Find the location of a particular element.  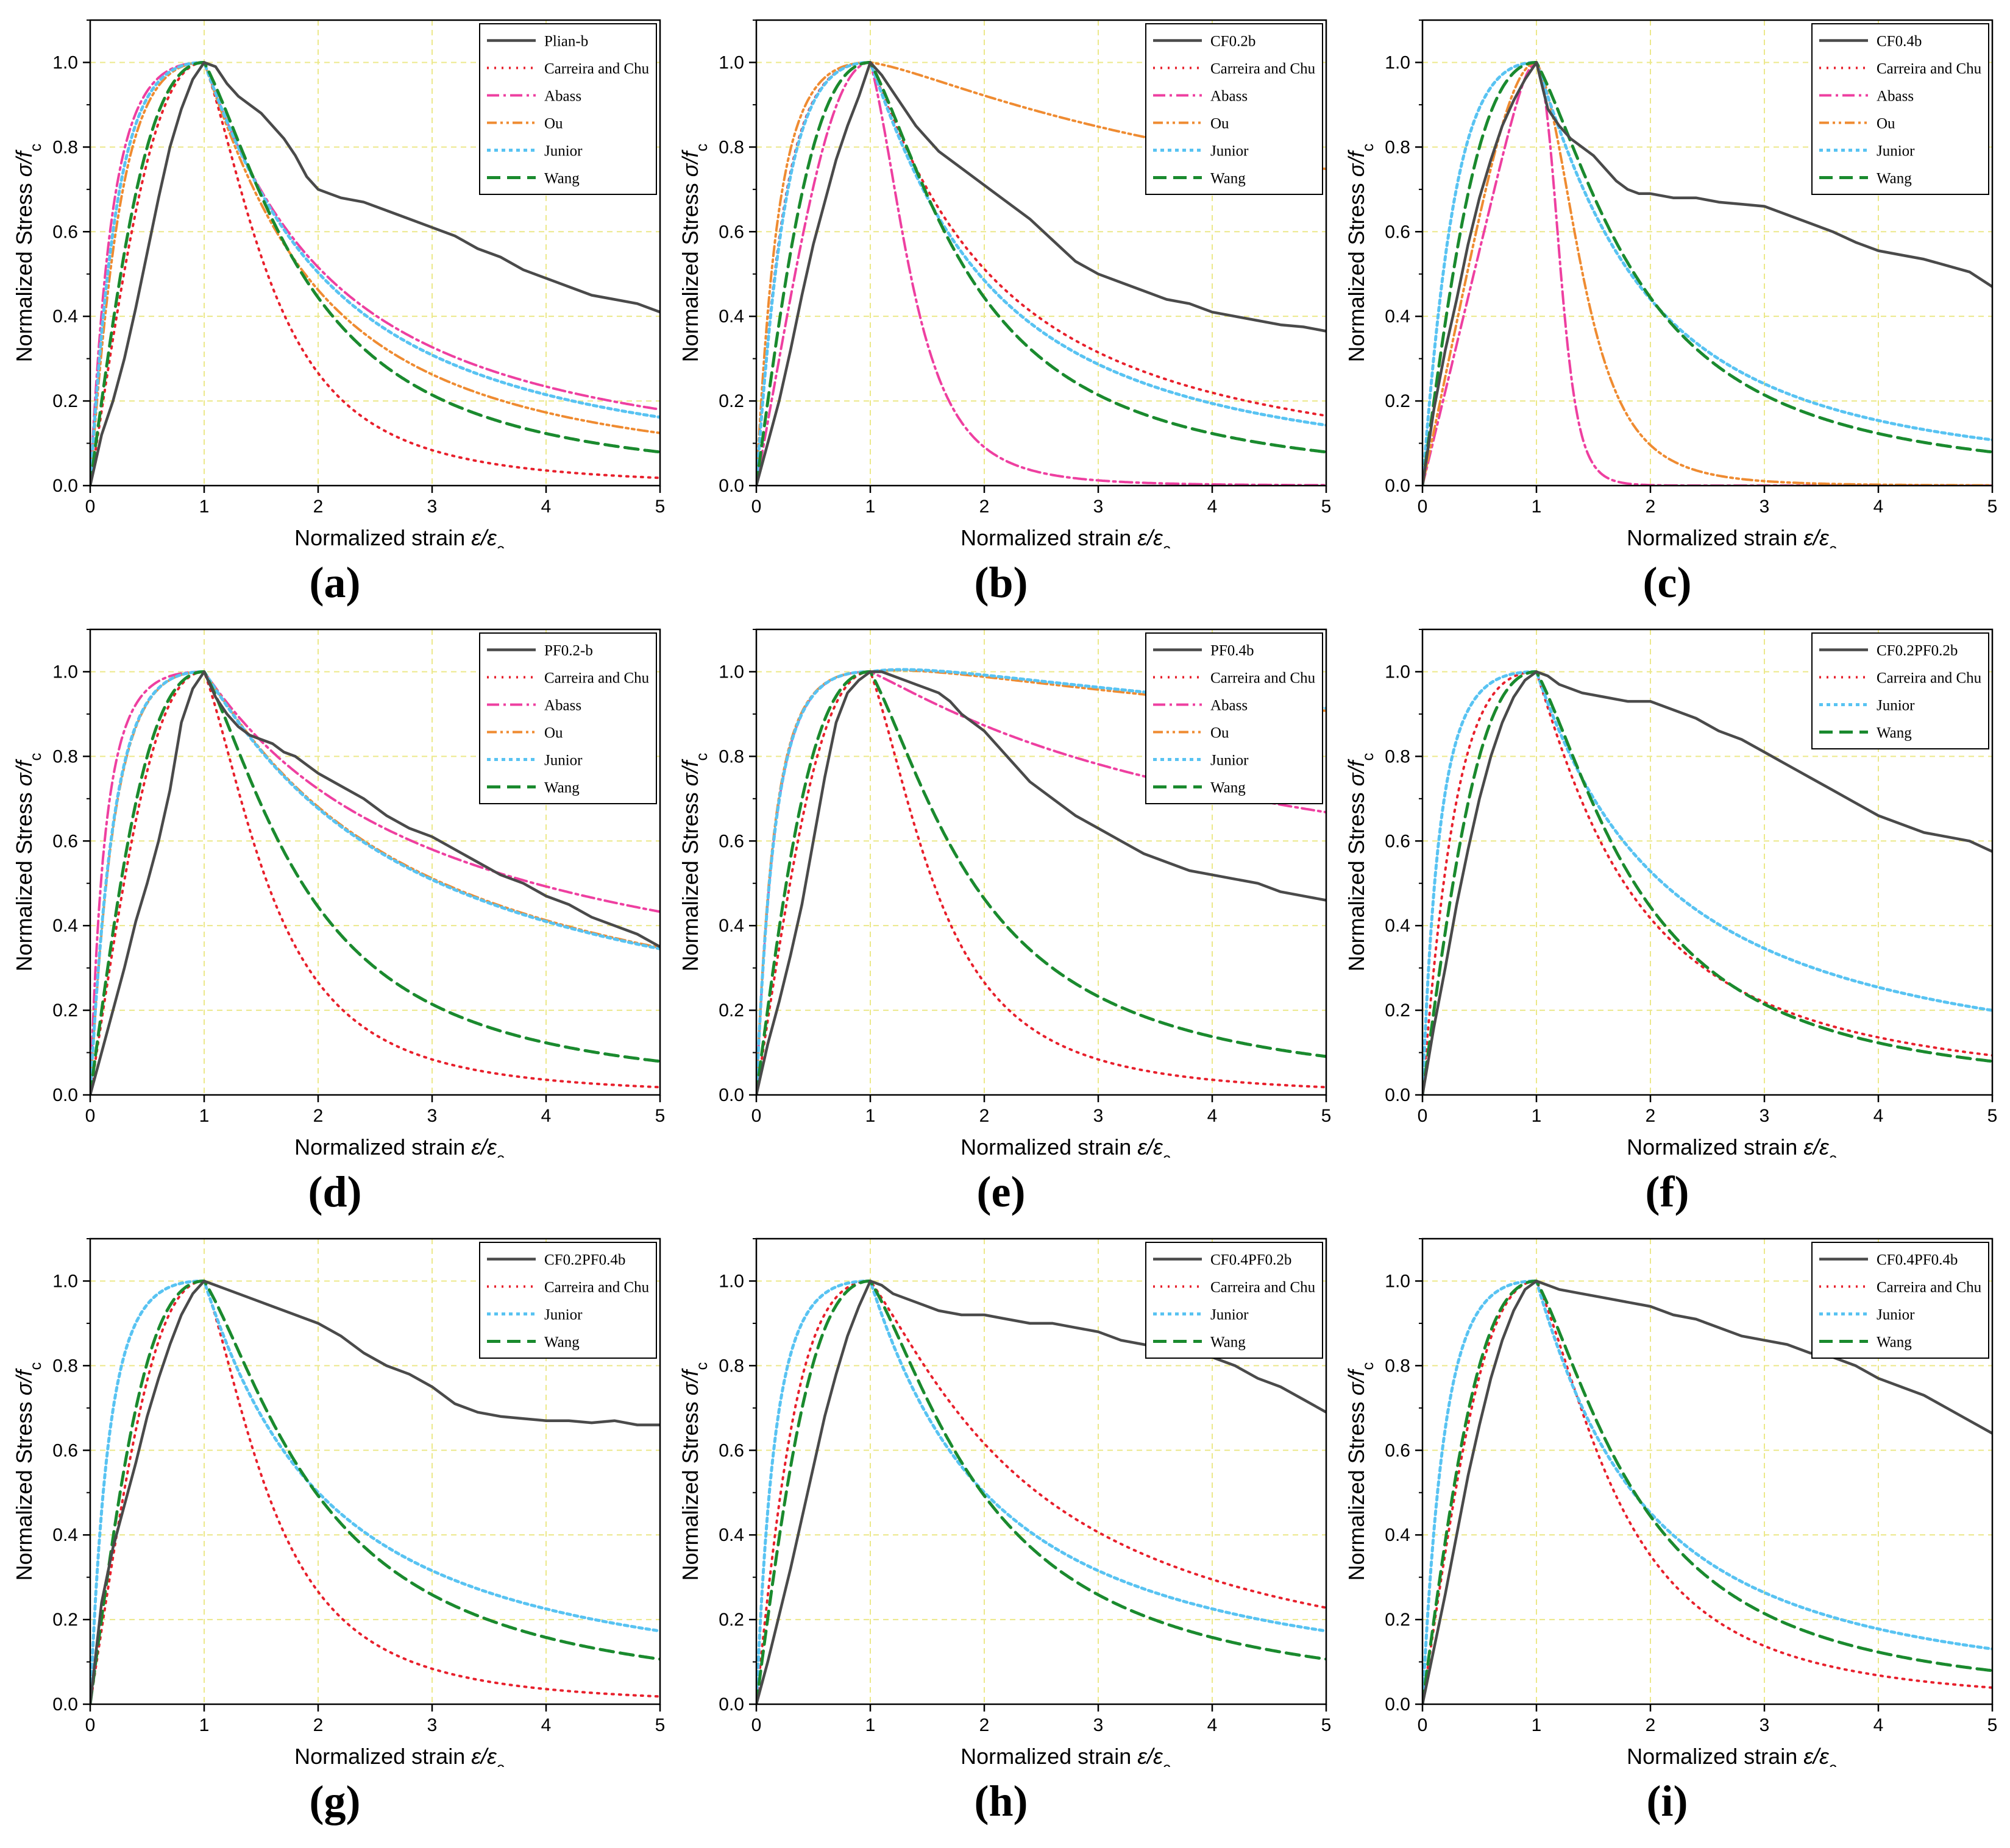

y-tick-label: 0.4 is located at coordinates (731, 316).